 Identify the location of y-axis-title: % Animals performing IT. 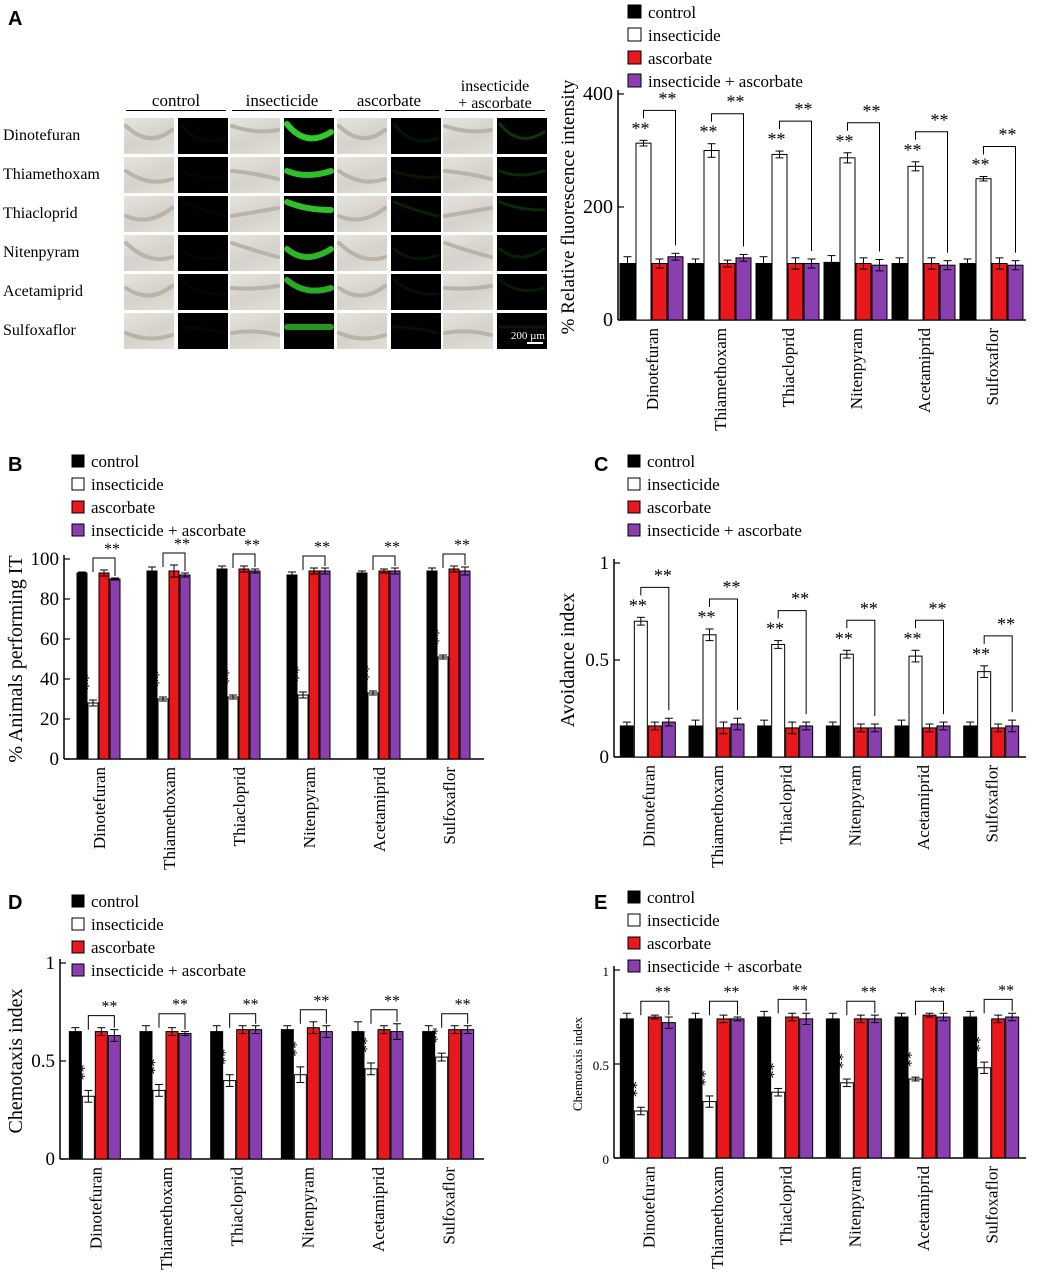
(16, 658).